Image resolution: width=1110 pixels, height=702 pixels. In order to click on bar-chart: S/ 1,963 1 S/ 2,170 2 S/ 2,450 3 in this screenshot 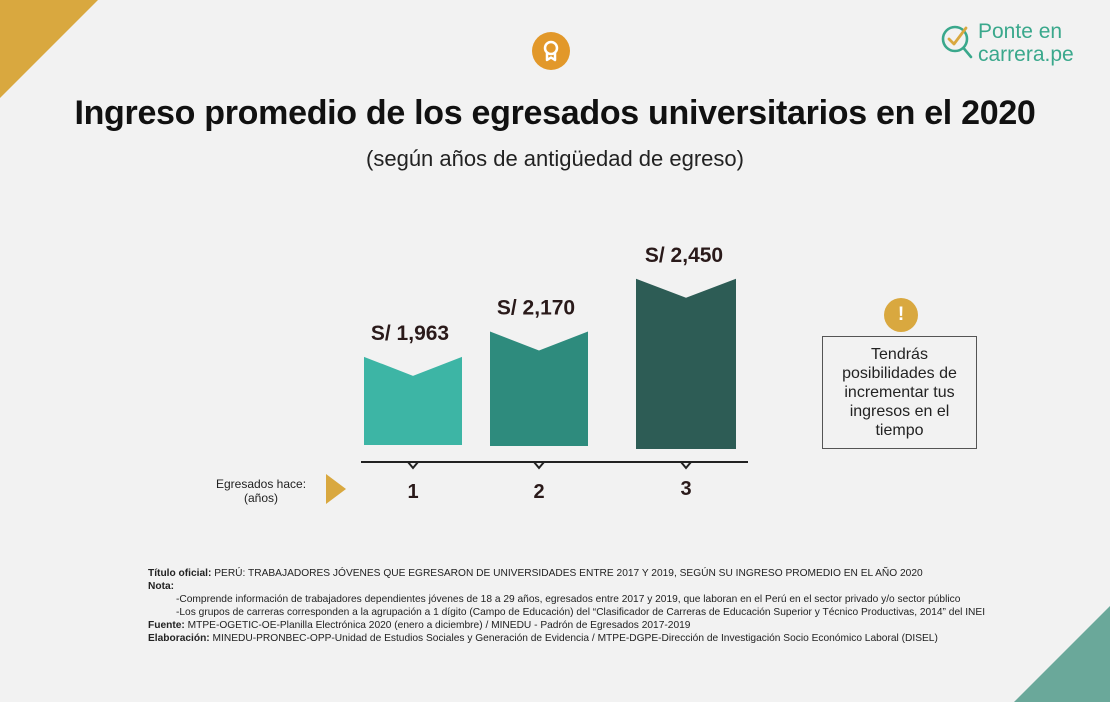, I will do `click(554, 373)`.